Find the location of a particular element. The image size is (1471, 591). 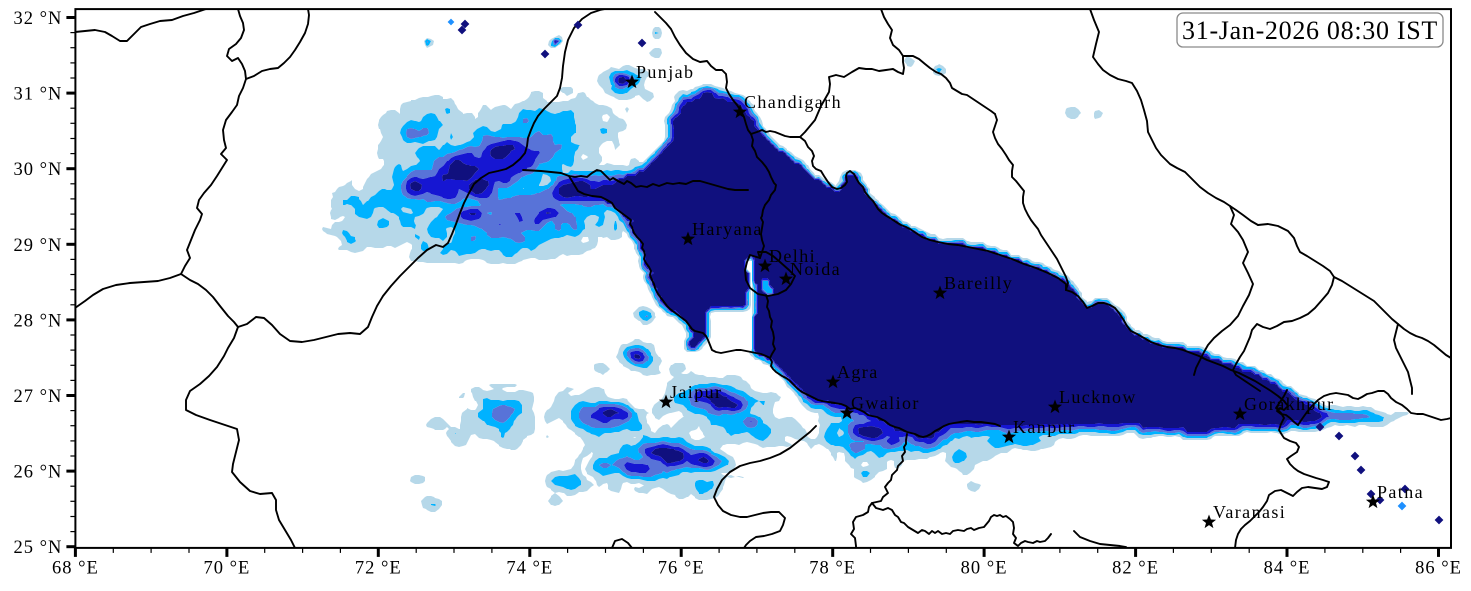

svg-text: Agra is located at coordinates (858, 372).